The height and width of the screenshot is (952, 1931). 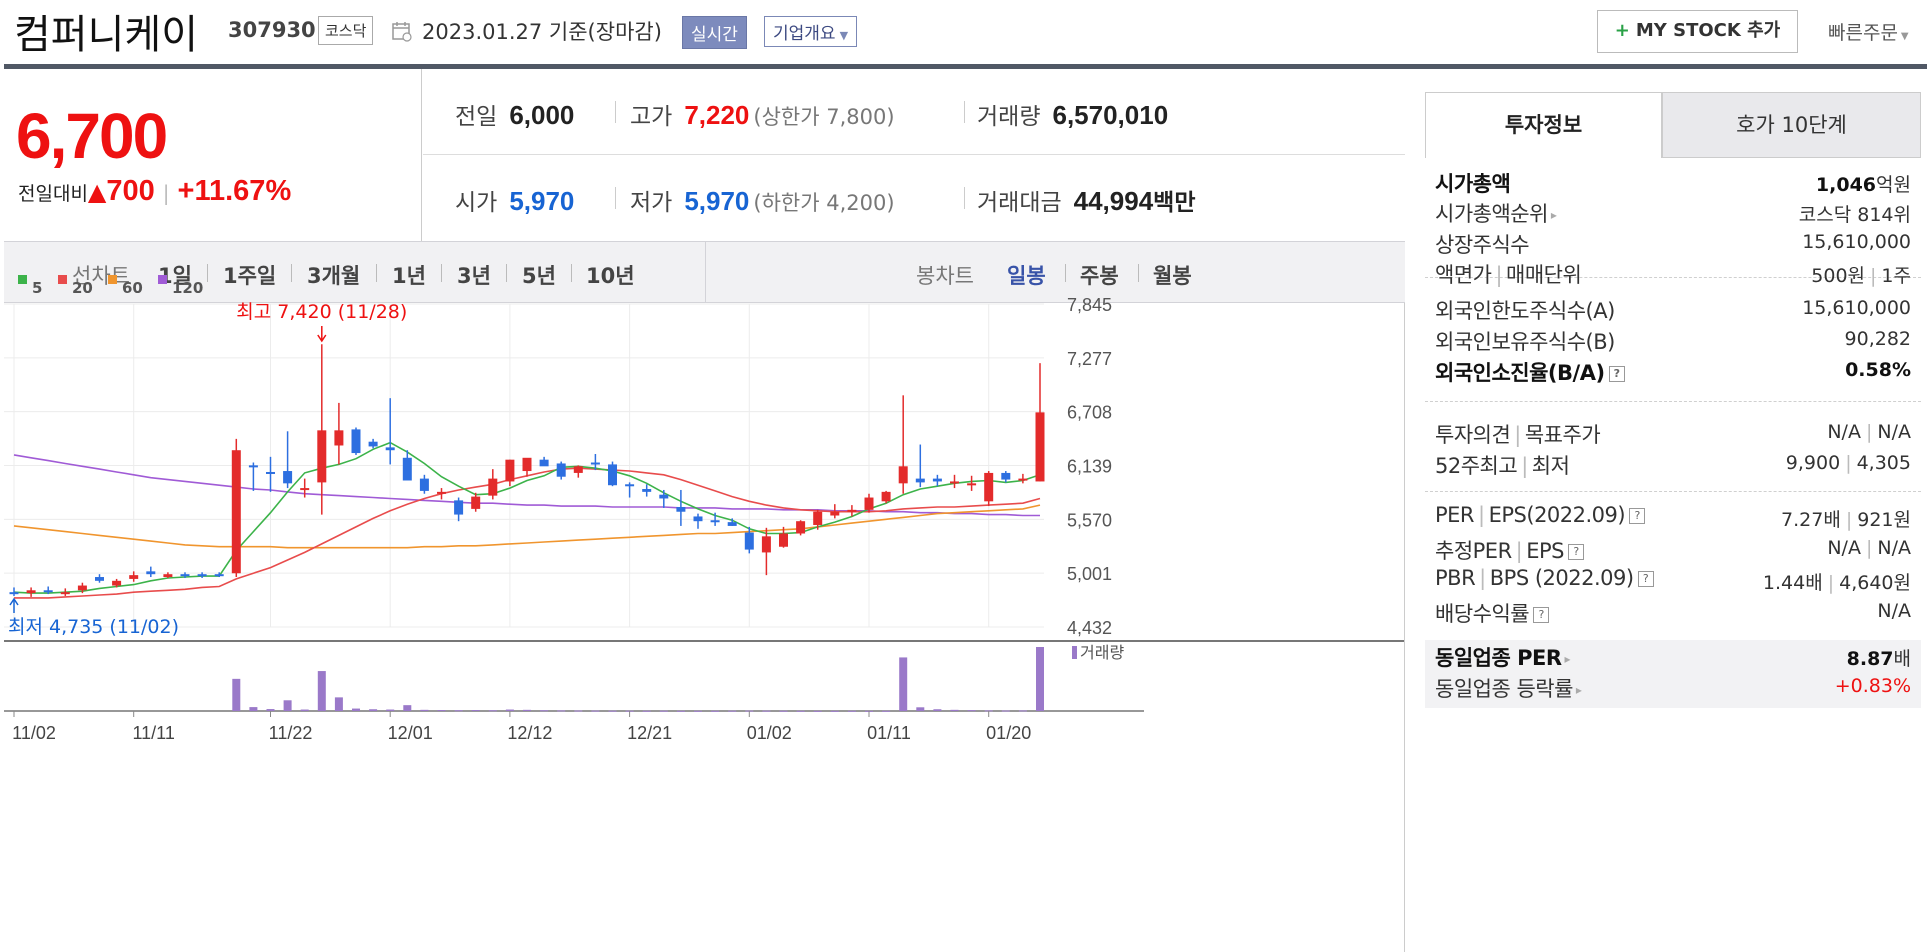 I want to click on industry-per-label: 동일업종 PER ▸, so click(x=1502, y=657).